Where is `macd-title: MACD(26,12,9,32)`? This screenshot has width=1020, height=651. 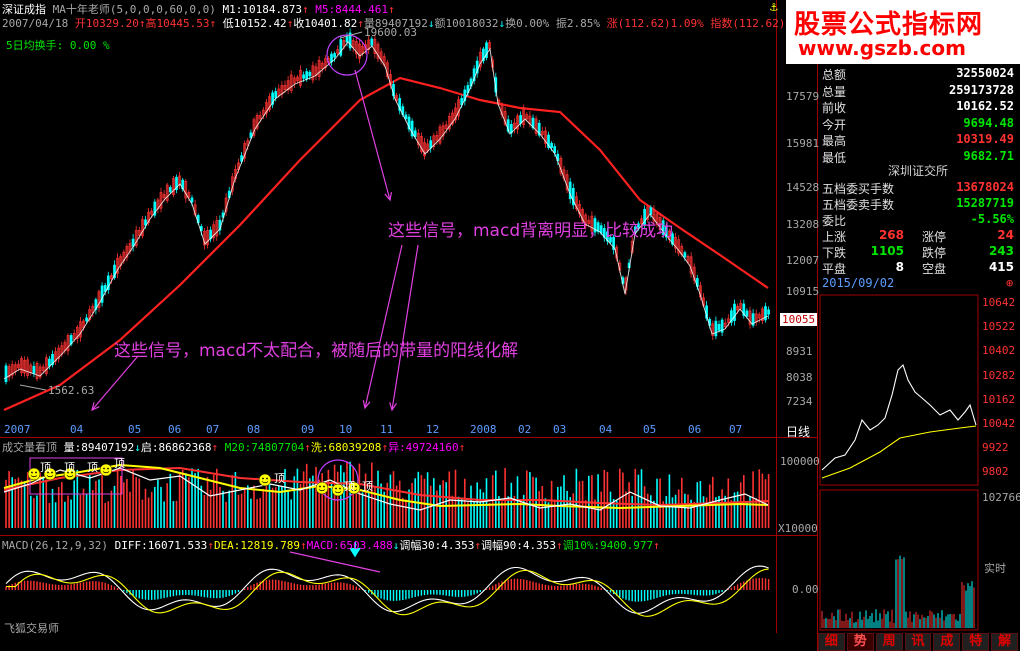
macd-title: MACD(26,12,9,32) is located at coordinates (55, 545).